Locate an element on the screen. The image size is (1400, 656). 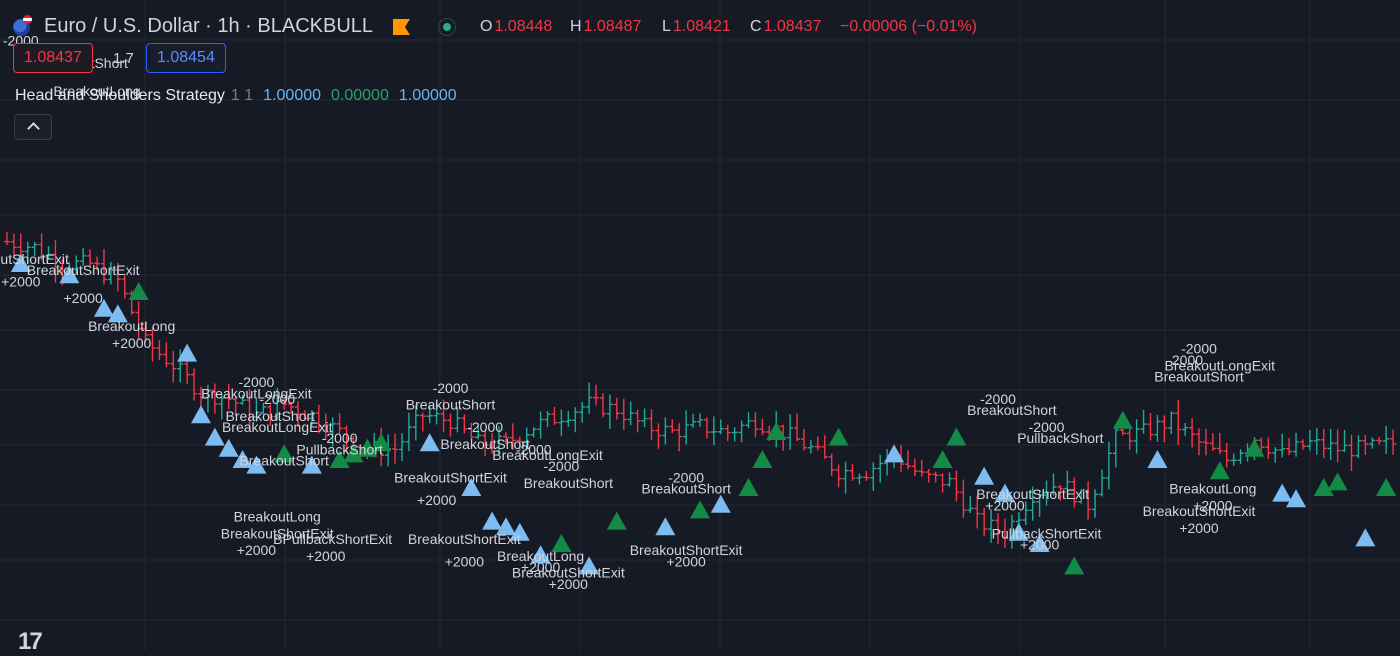
buy-button: 1.08454 is located at coordinates (186, 58).